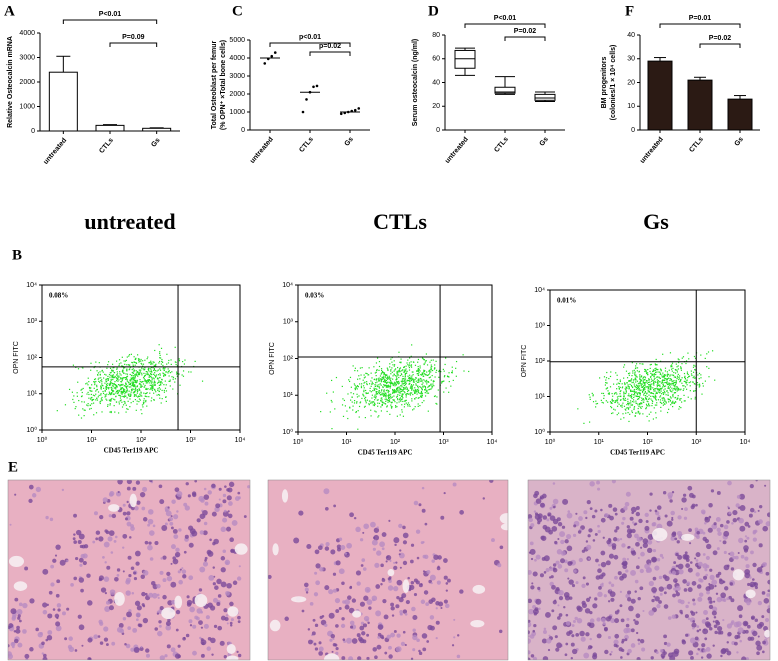 This screenshot has width=778, height=661. Describe the element at coordinates (27, 57) in the screenshot. I see `y-tick-label: 3000` at that location.